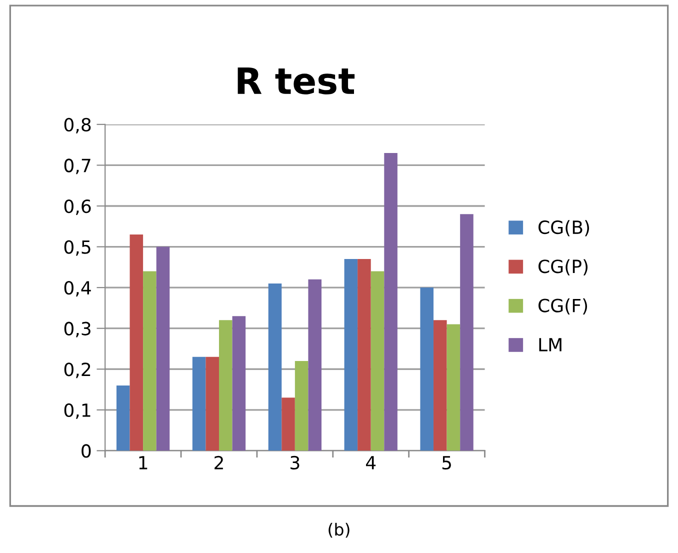 Image resolution: width=678 pixels, height=553 pixels. Describe the element at coordinates (563, 267) in the screenshot. I see `legend-label: CG(P)` at that location.